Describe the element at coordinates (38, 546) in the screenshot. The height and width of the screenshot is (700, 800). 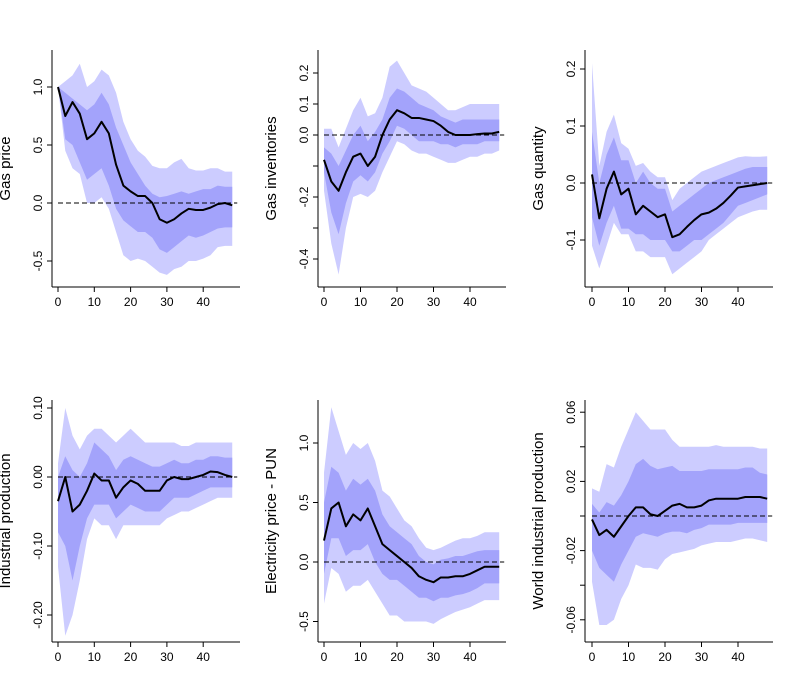
I see `y-tick-label: -0.10` at that location.